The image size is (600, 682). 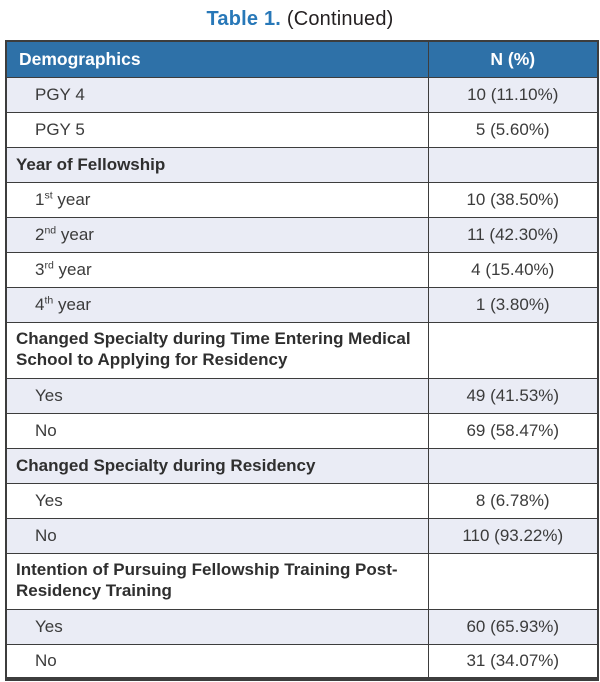 What do you see at coordinates (217, 465) in the screenshot?
I see `section-label: Changed Specialty during Residency` at bounding box center [217, 465].